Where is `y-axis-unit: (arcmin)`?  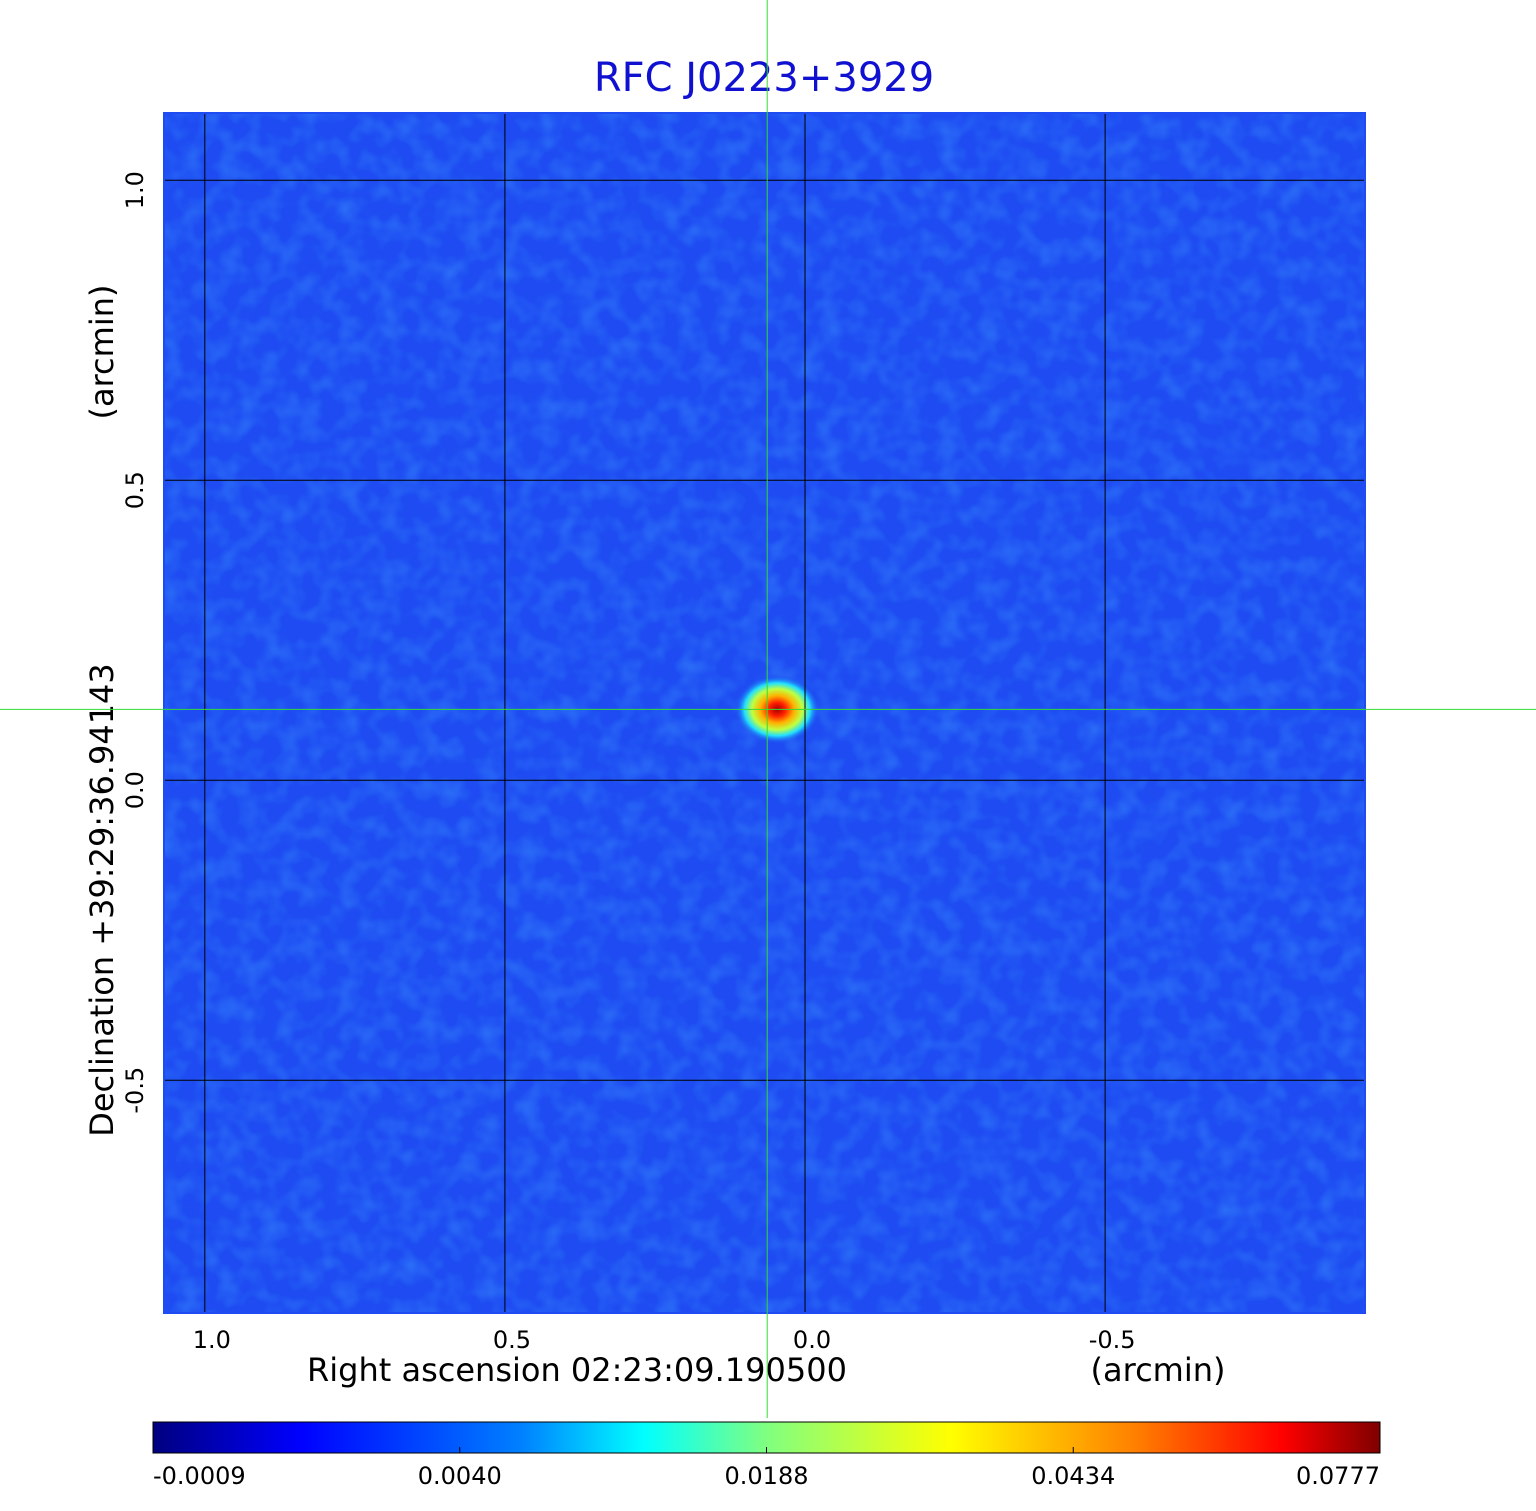
y-axis-unit: (arcmin) is located at coordinates (102, 352).